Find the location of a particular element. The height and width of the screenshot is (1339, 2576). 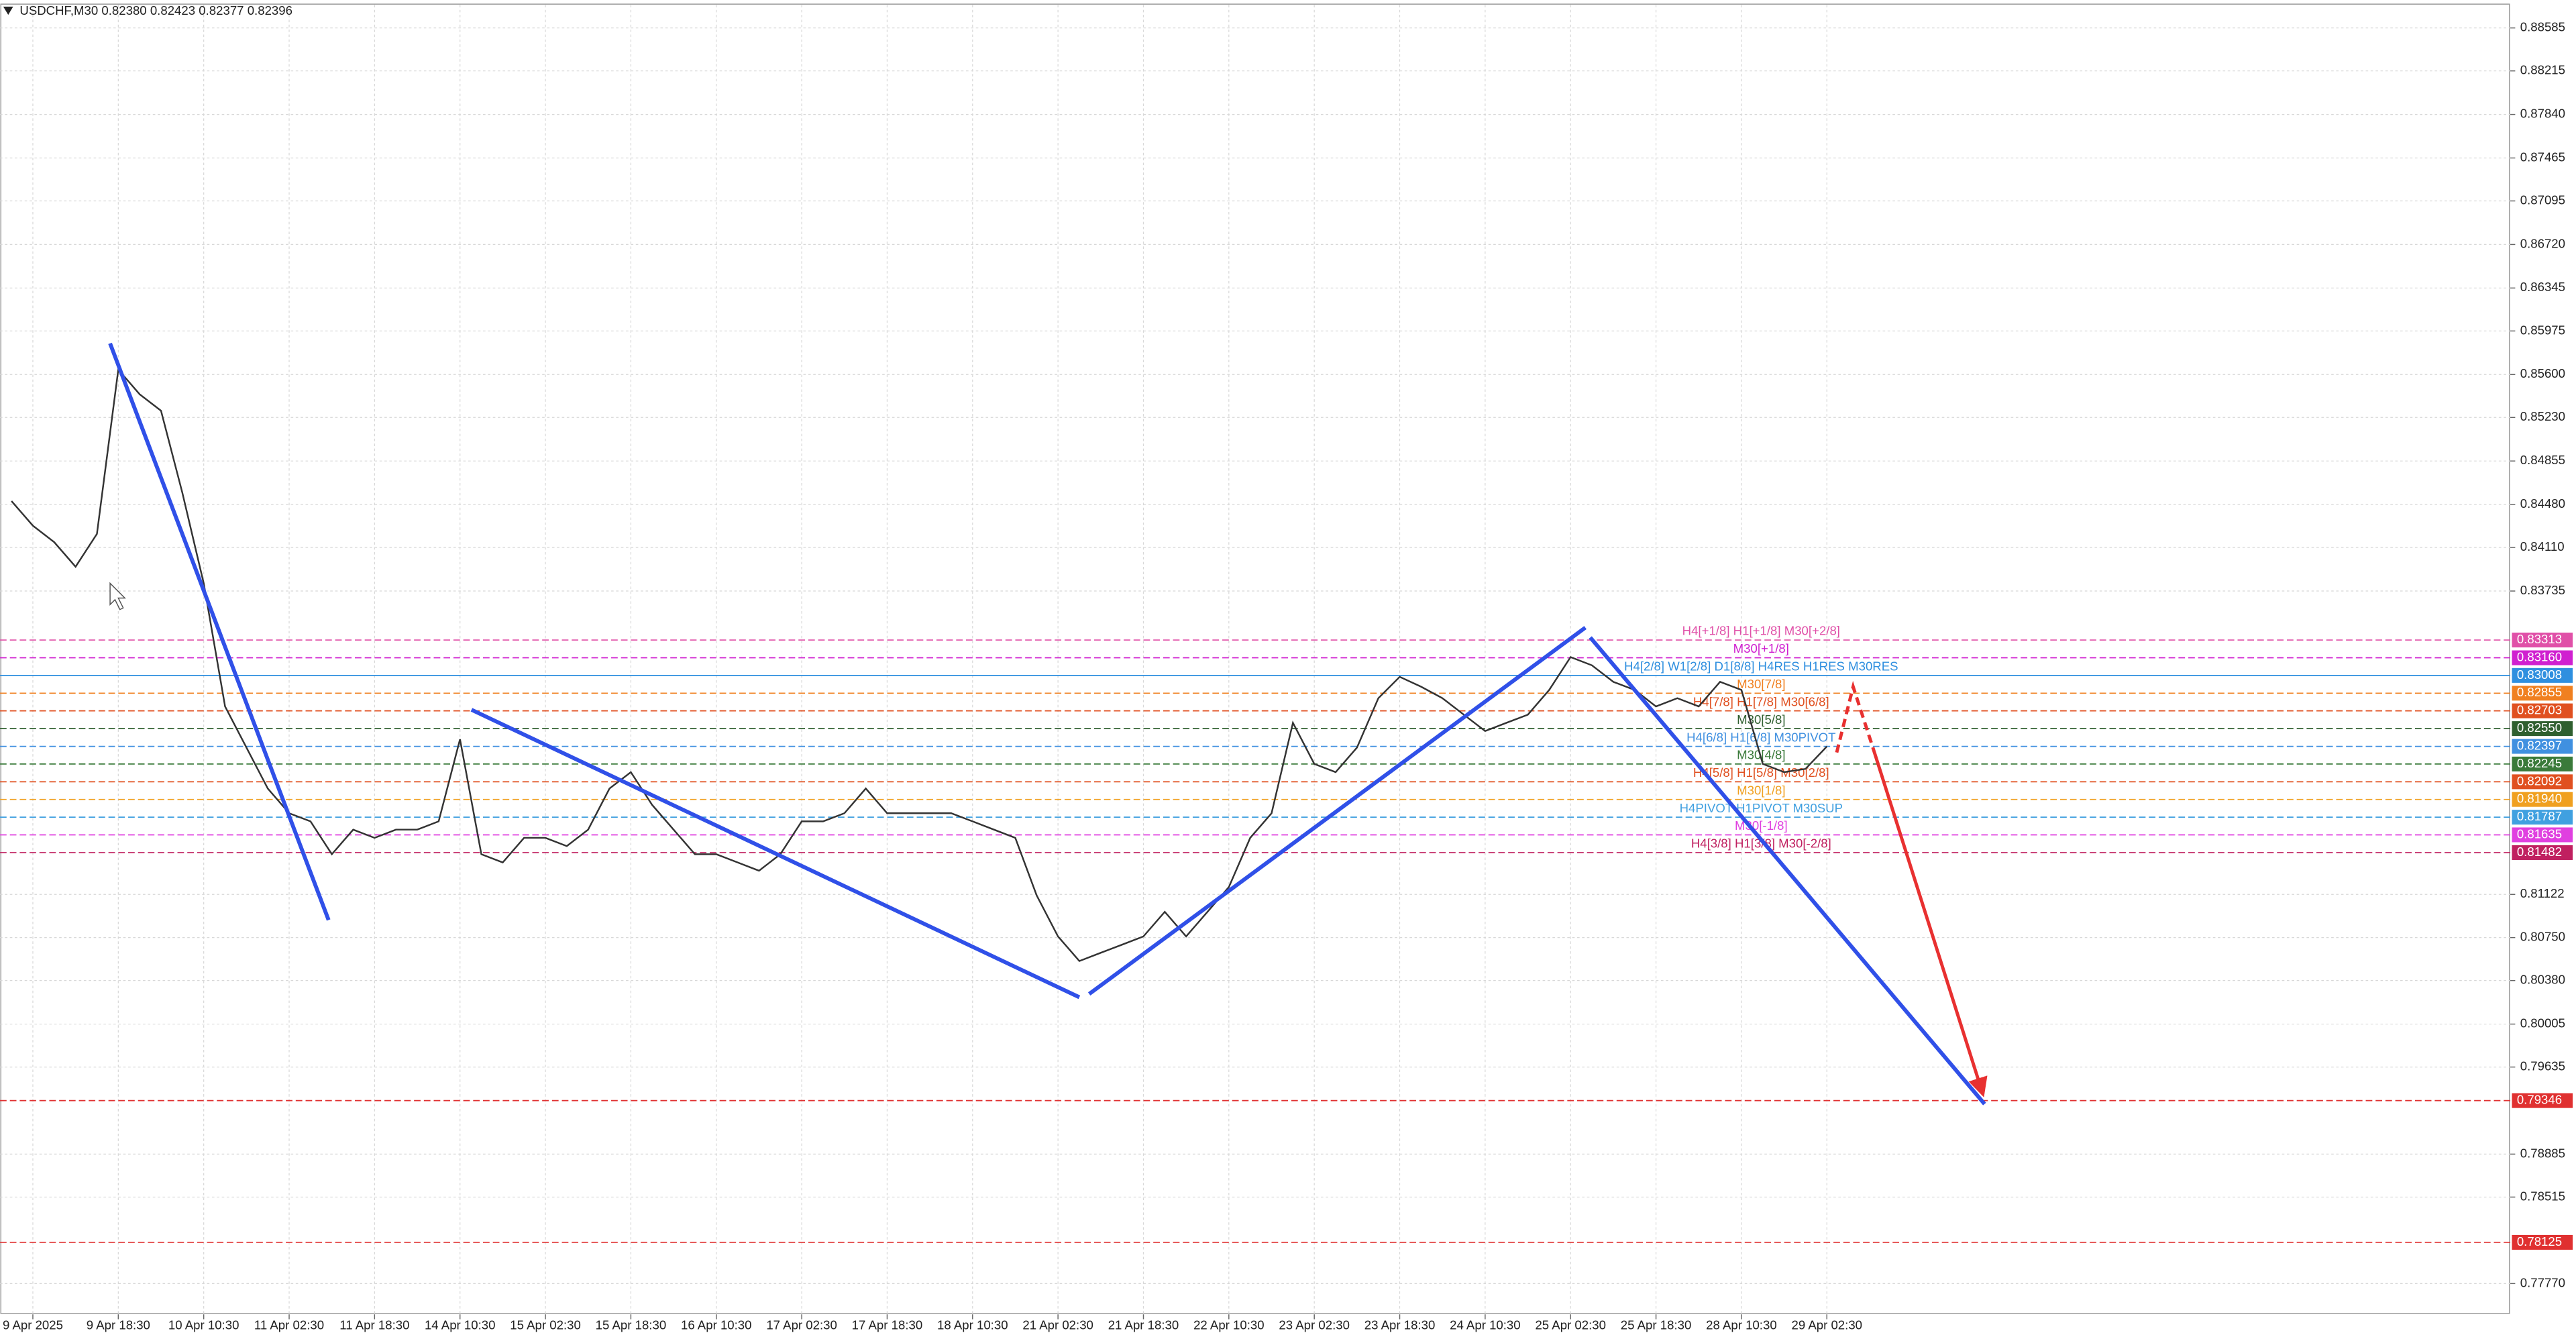

x-tick-label: 23 Apr 18:30 is located at coordinates (1400, 1325).